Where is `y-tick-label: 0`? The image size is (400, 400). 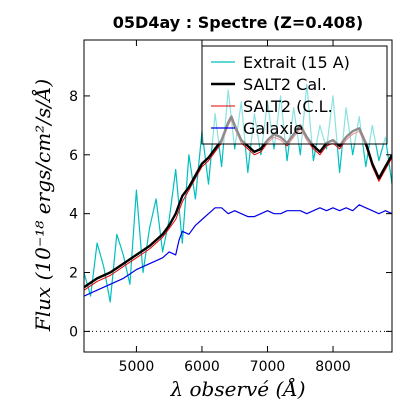 y-tick-label: 0 is located at coordinates (73, 332).